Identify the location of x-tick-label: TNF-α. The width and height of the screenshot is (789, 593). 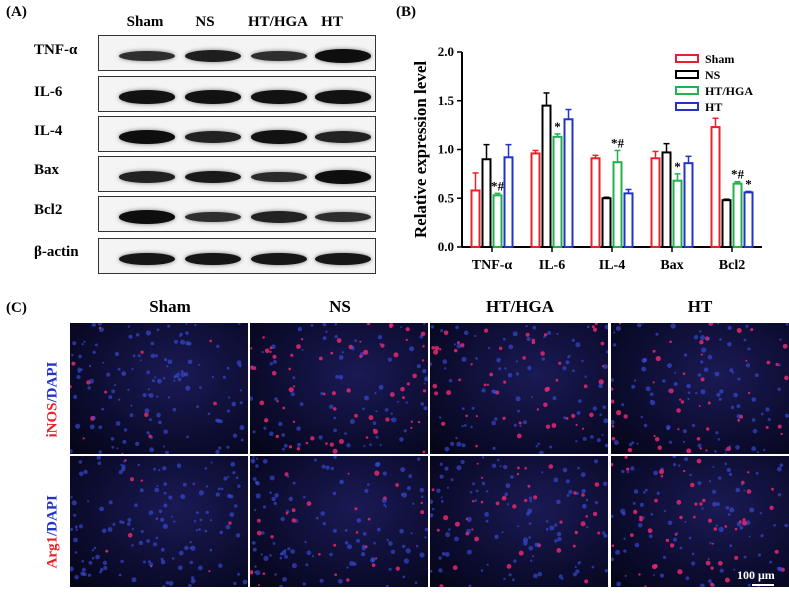
(492, 265).